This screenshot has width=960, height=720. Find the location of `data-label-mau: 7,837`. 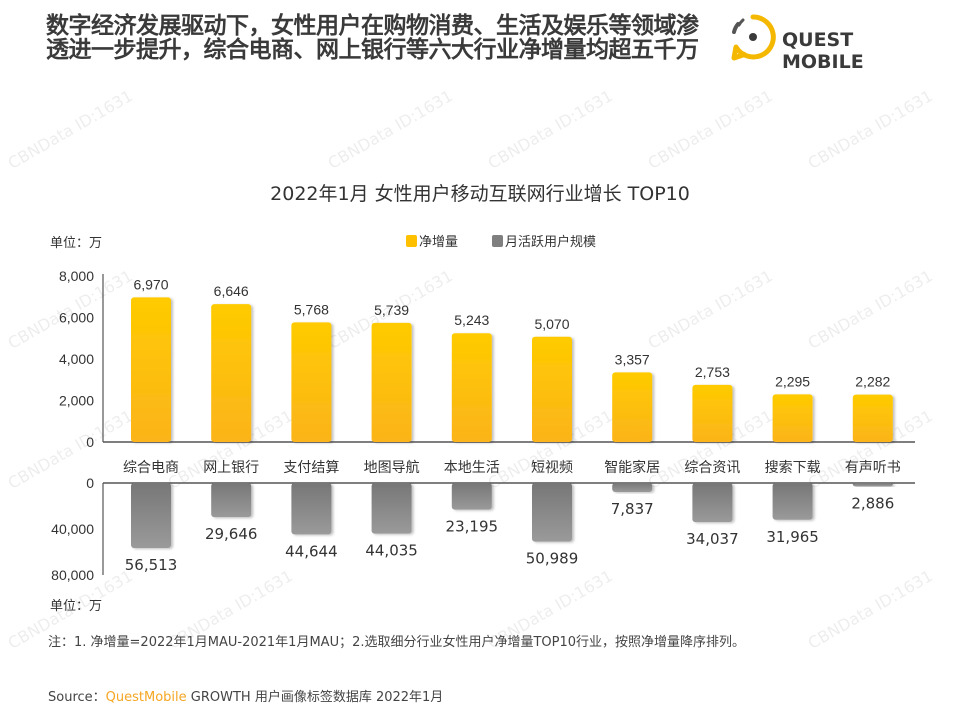

data-label-mau: 7,837 is located at coordinates (632, 509).